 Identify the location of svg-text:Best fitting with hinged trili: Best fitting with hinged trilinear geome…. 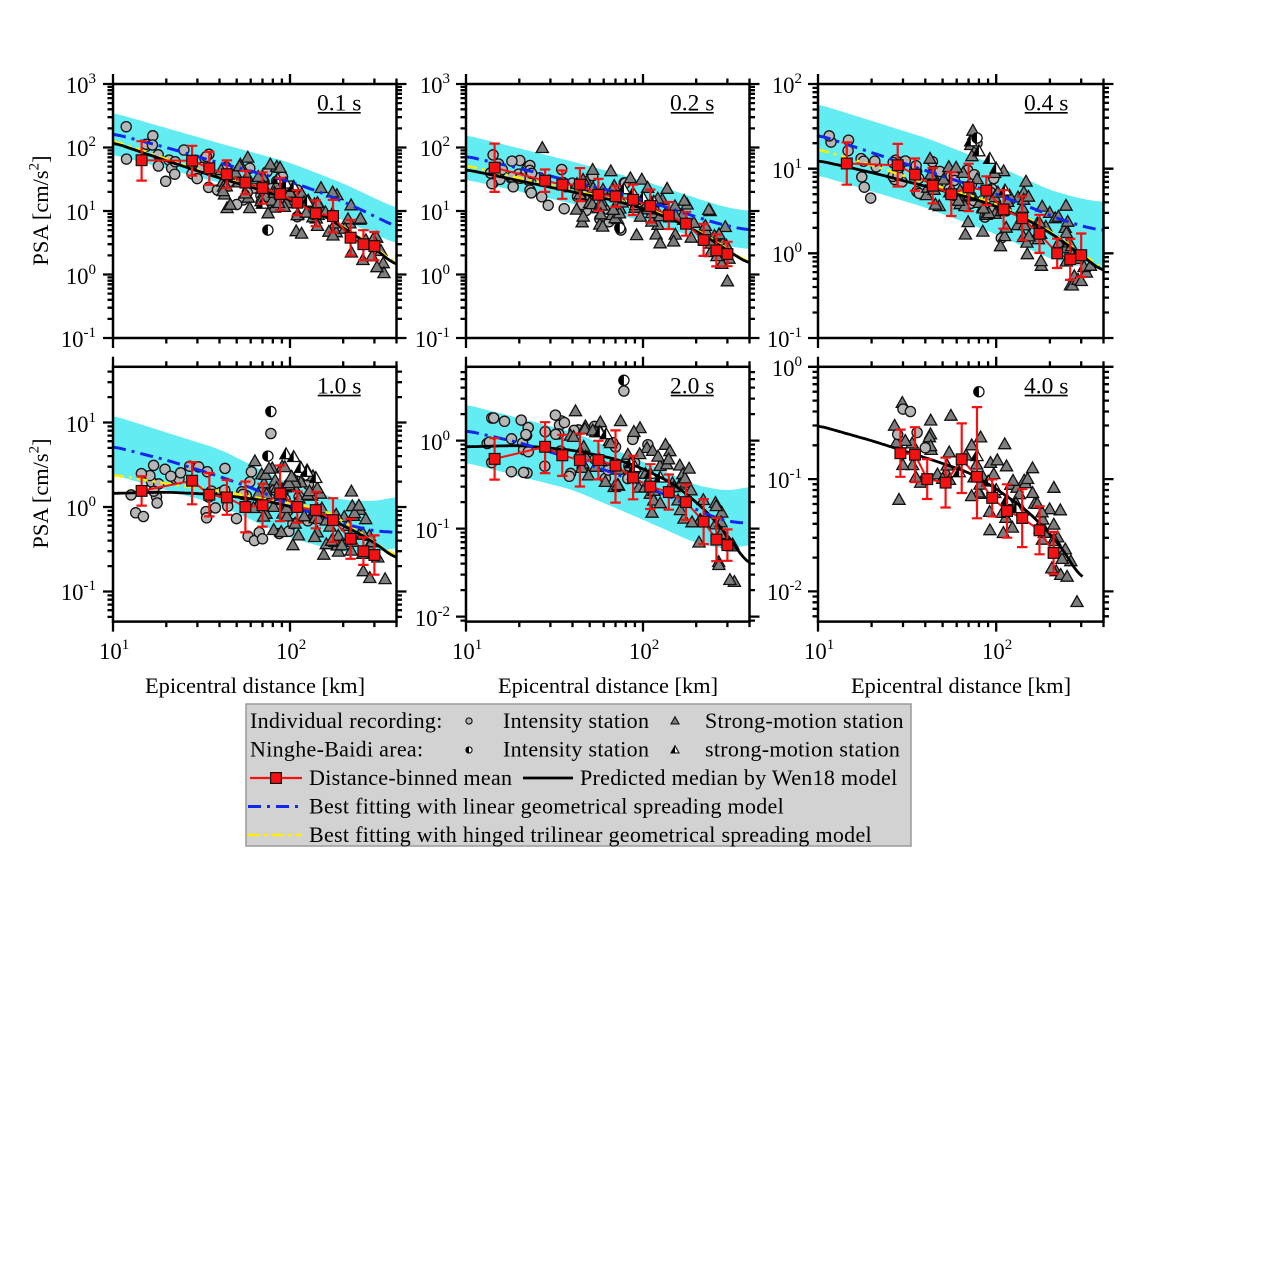
(590, 834).